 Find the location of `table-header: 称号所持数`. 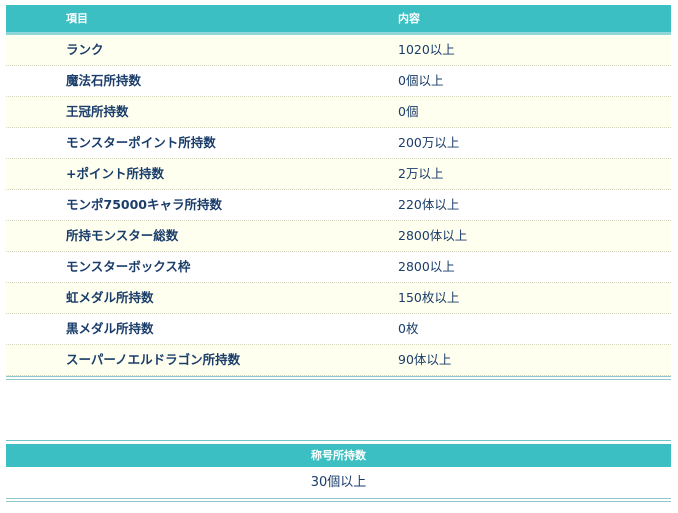

table-header: 称号所持数 is located at coordinates (338, 455).